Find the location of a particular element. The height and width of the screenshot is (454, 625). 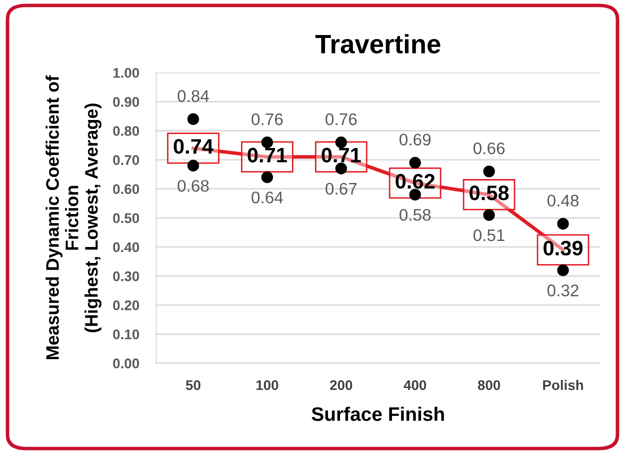

x-tick-label: Polish is located at coordinates (563, 385).